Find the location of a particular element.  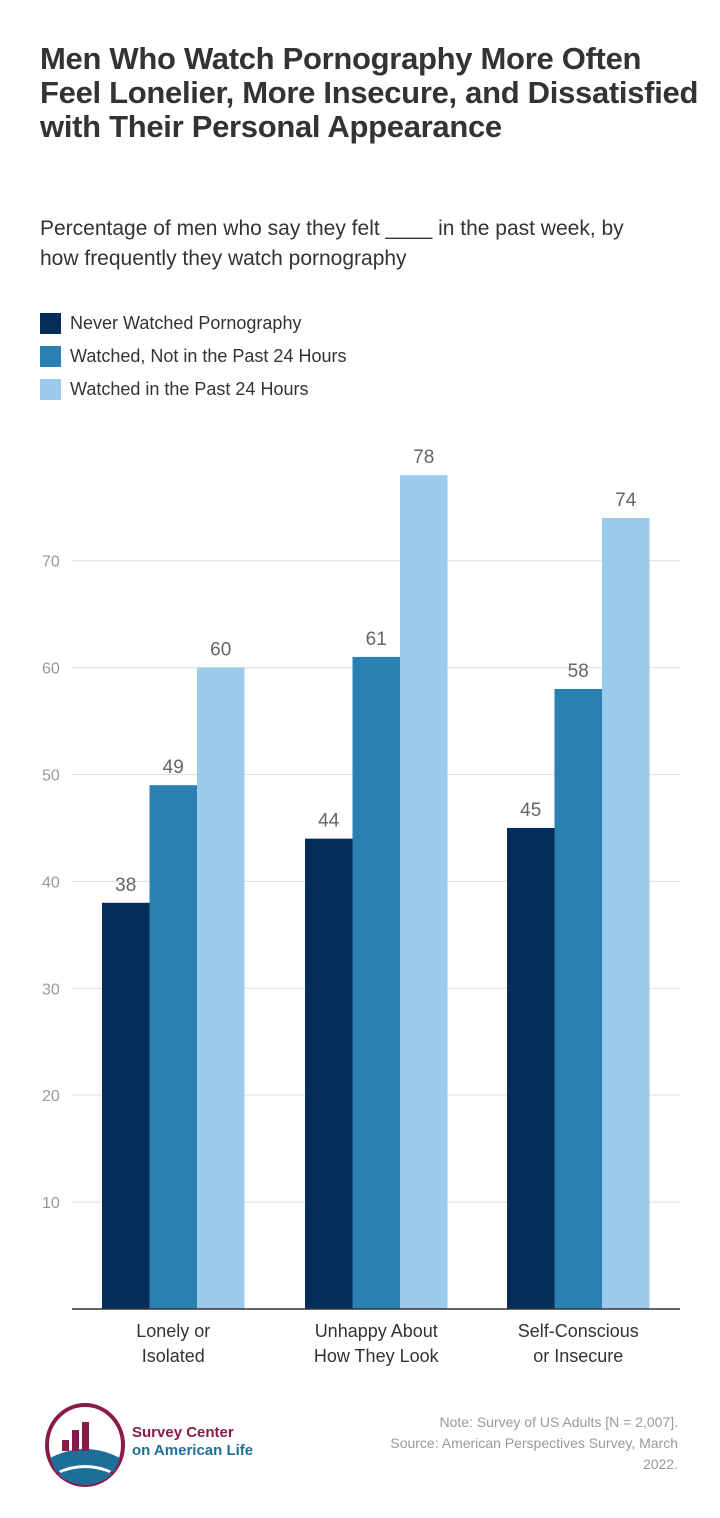

legend-label: Watched in the Past 24 Hours is located at coordinates (189, 389).